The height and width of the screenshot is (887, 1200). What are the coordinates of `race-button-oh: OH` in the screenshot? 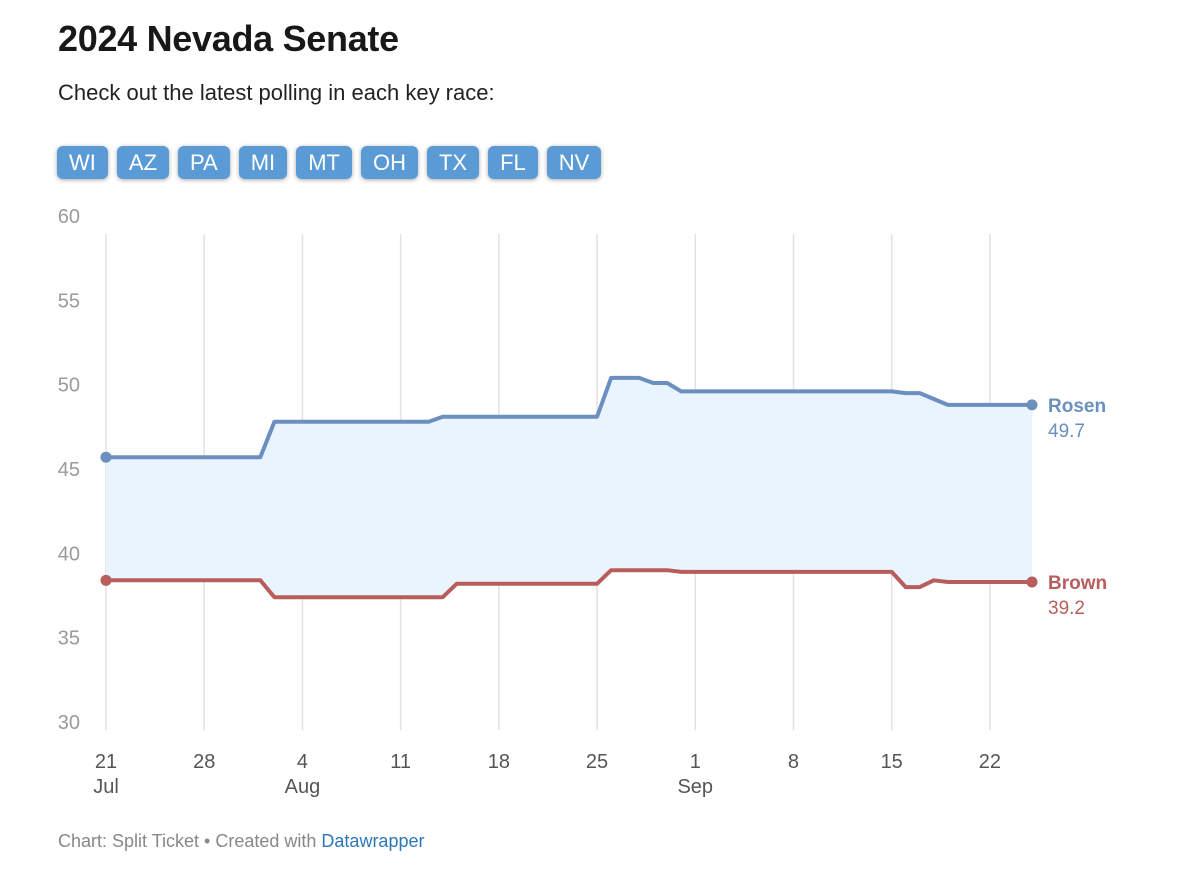 It's located at (389, 162).